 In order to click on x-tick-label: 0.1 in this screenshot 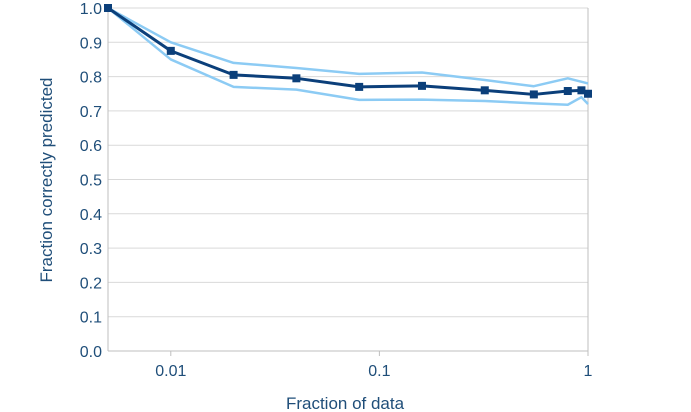, I will do `click(379, 371)`.